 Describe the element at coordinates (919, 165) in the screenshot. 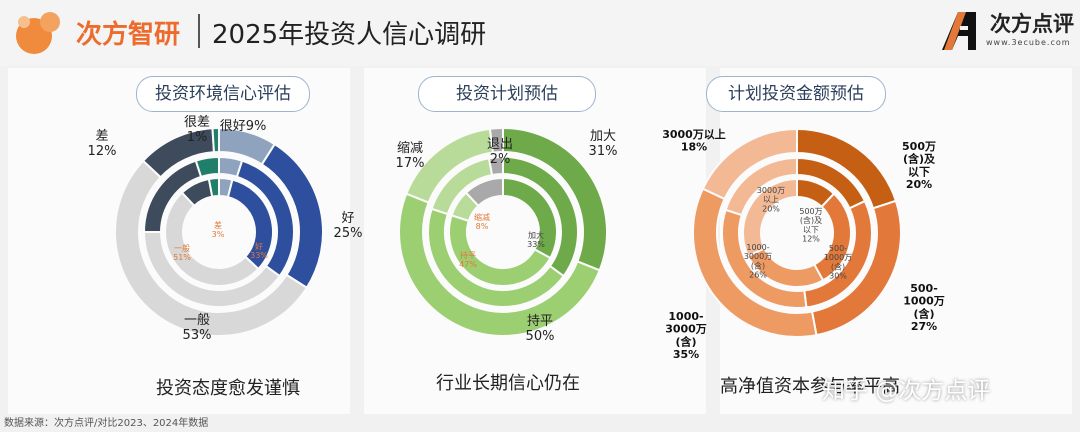

I see `chart-3-label-1: 500万(含)及以下 20%` at that location.